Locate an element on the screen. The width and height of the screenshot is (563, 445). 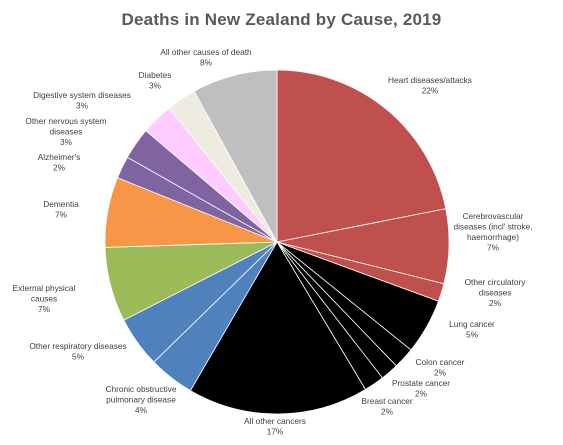
slice-label-chronic-obstructive-pulmonary-disease: Chronic obstructive pulmonary disease 4% is located at coordinates (140, 399).